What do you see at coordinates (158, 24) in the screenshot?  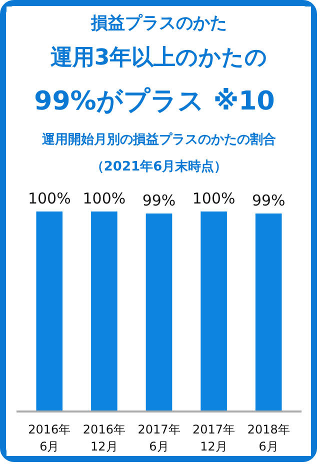 I see `text: 損益プラスのかた` at bounding box center [158, 24].